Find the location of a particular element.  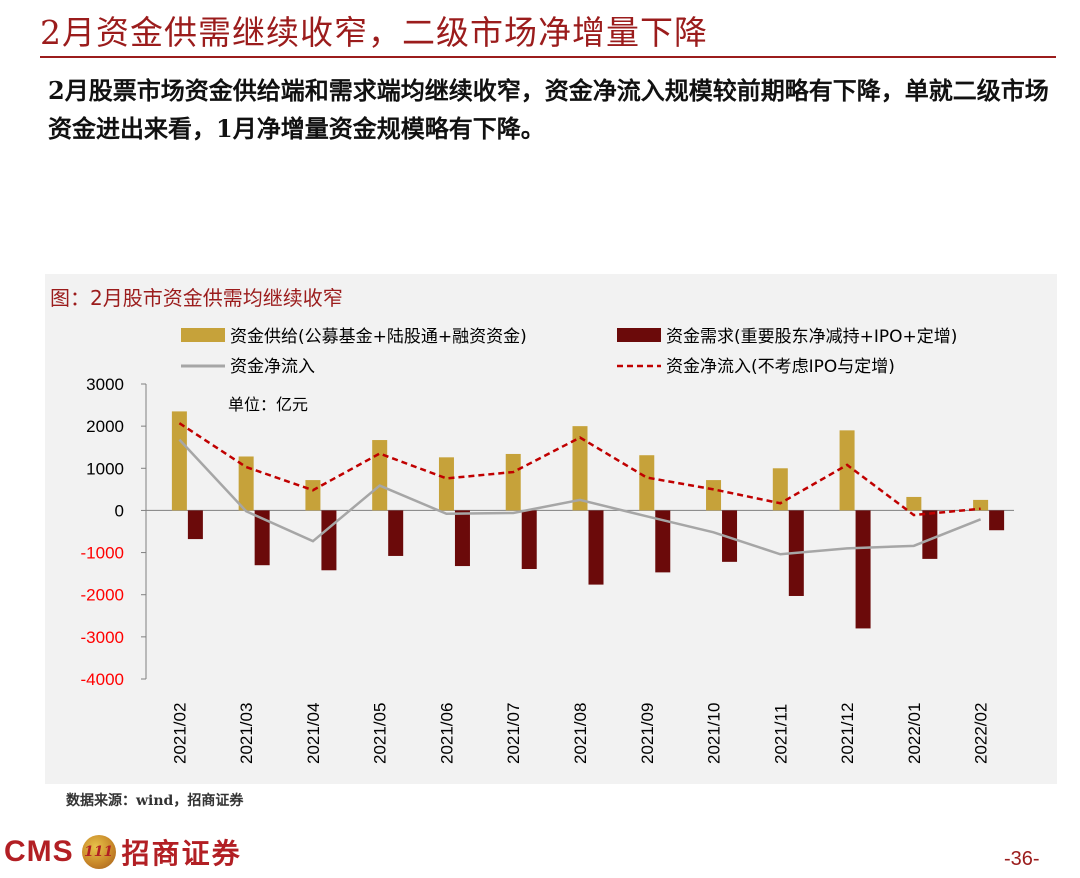

x-tick-label: 2021/10 is located at coordinates (714, 733).